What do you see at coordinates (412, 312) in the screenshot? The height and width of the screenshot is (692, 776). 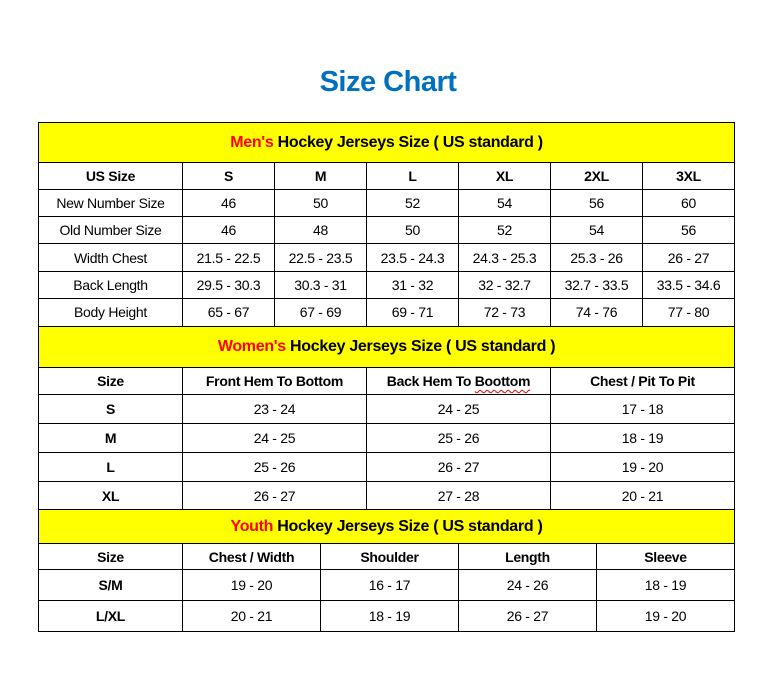 I see `table-cell: 69 - 71` at bounding box center [412, 312].